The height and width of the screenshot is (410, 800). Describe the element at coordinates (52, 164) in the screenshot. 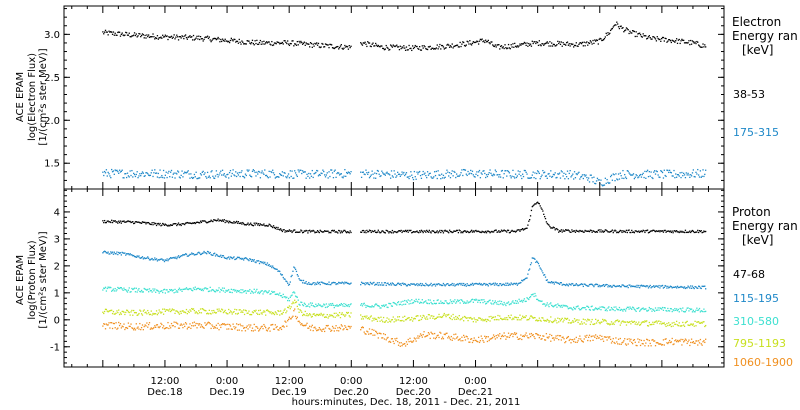

I see `electron-ytick-label: 1.5` at that location.